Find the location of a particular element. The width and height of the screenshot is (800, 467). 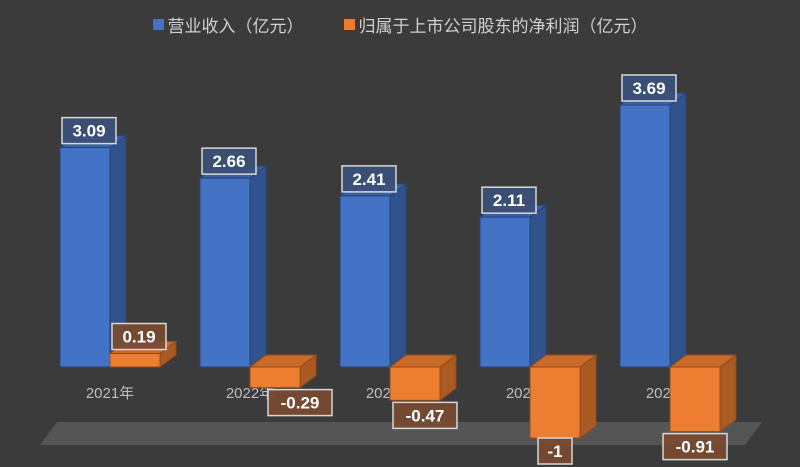

legend-swatch-revenue is located at coordinates (158, 24).